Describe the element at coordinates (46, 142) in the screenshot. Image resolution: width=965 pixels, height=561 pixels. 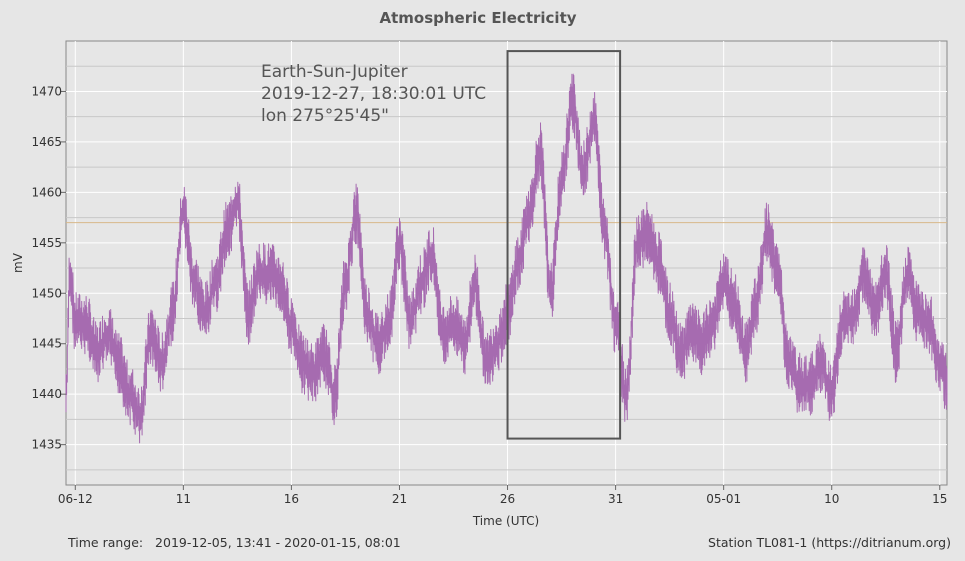
I see `y-tick-label: 1465` at that location.